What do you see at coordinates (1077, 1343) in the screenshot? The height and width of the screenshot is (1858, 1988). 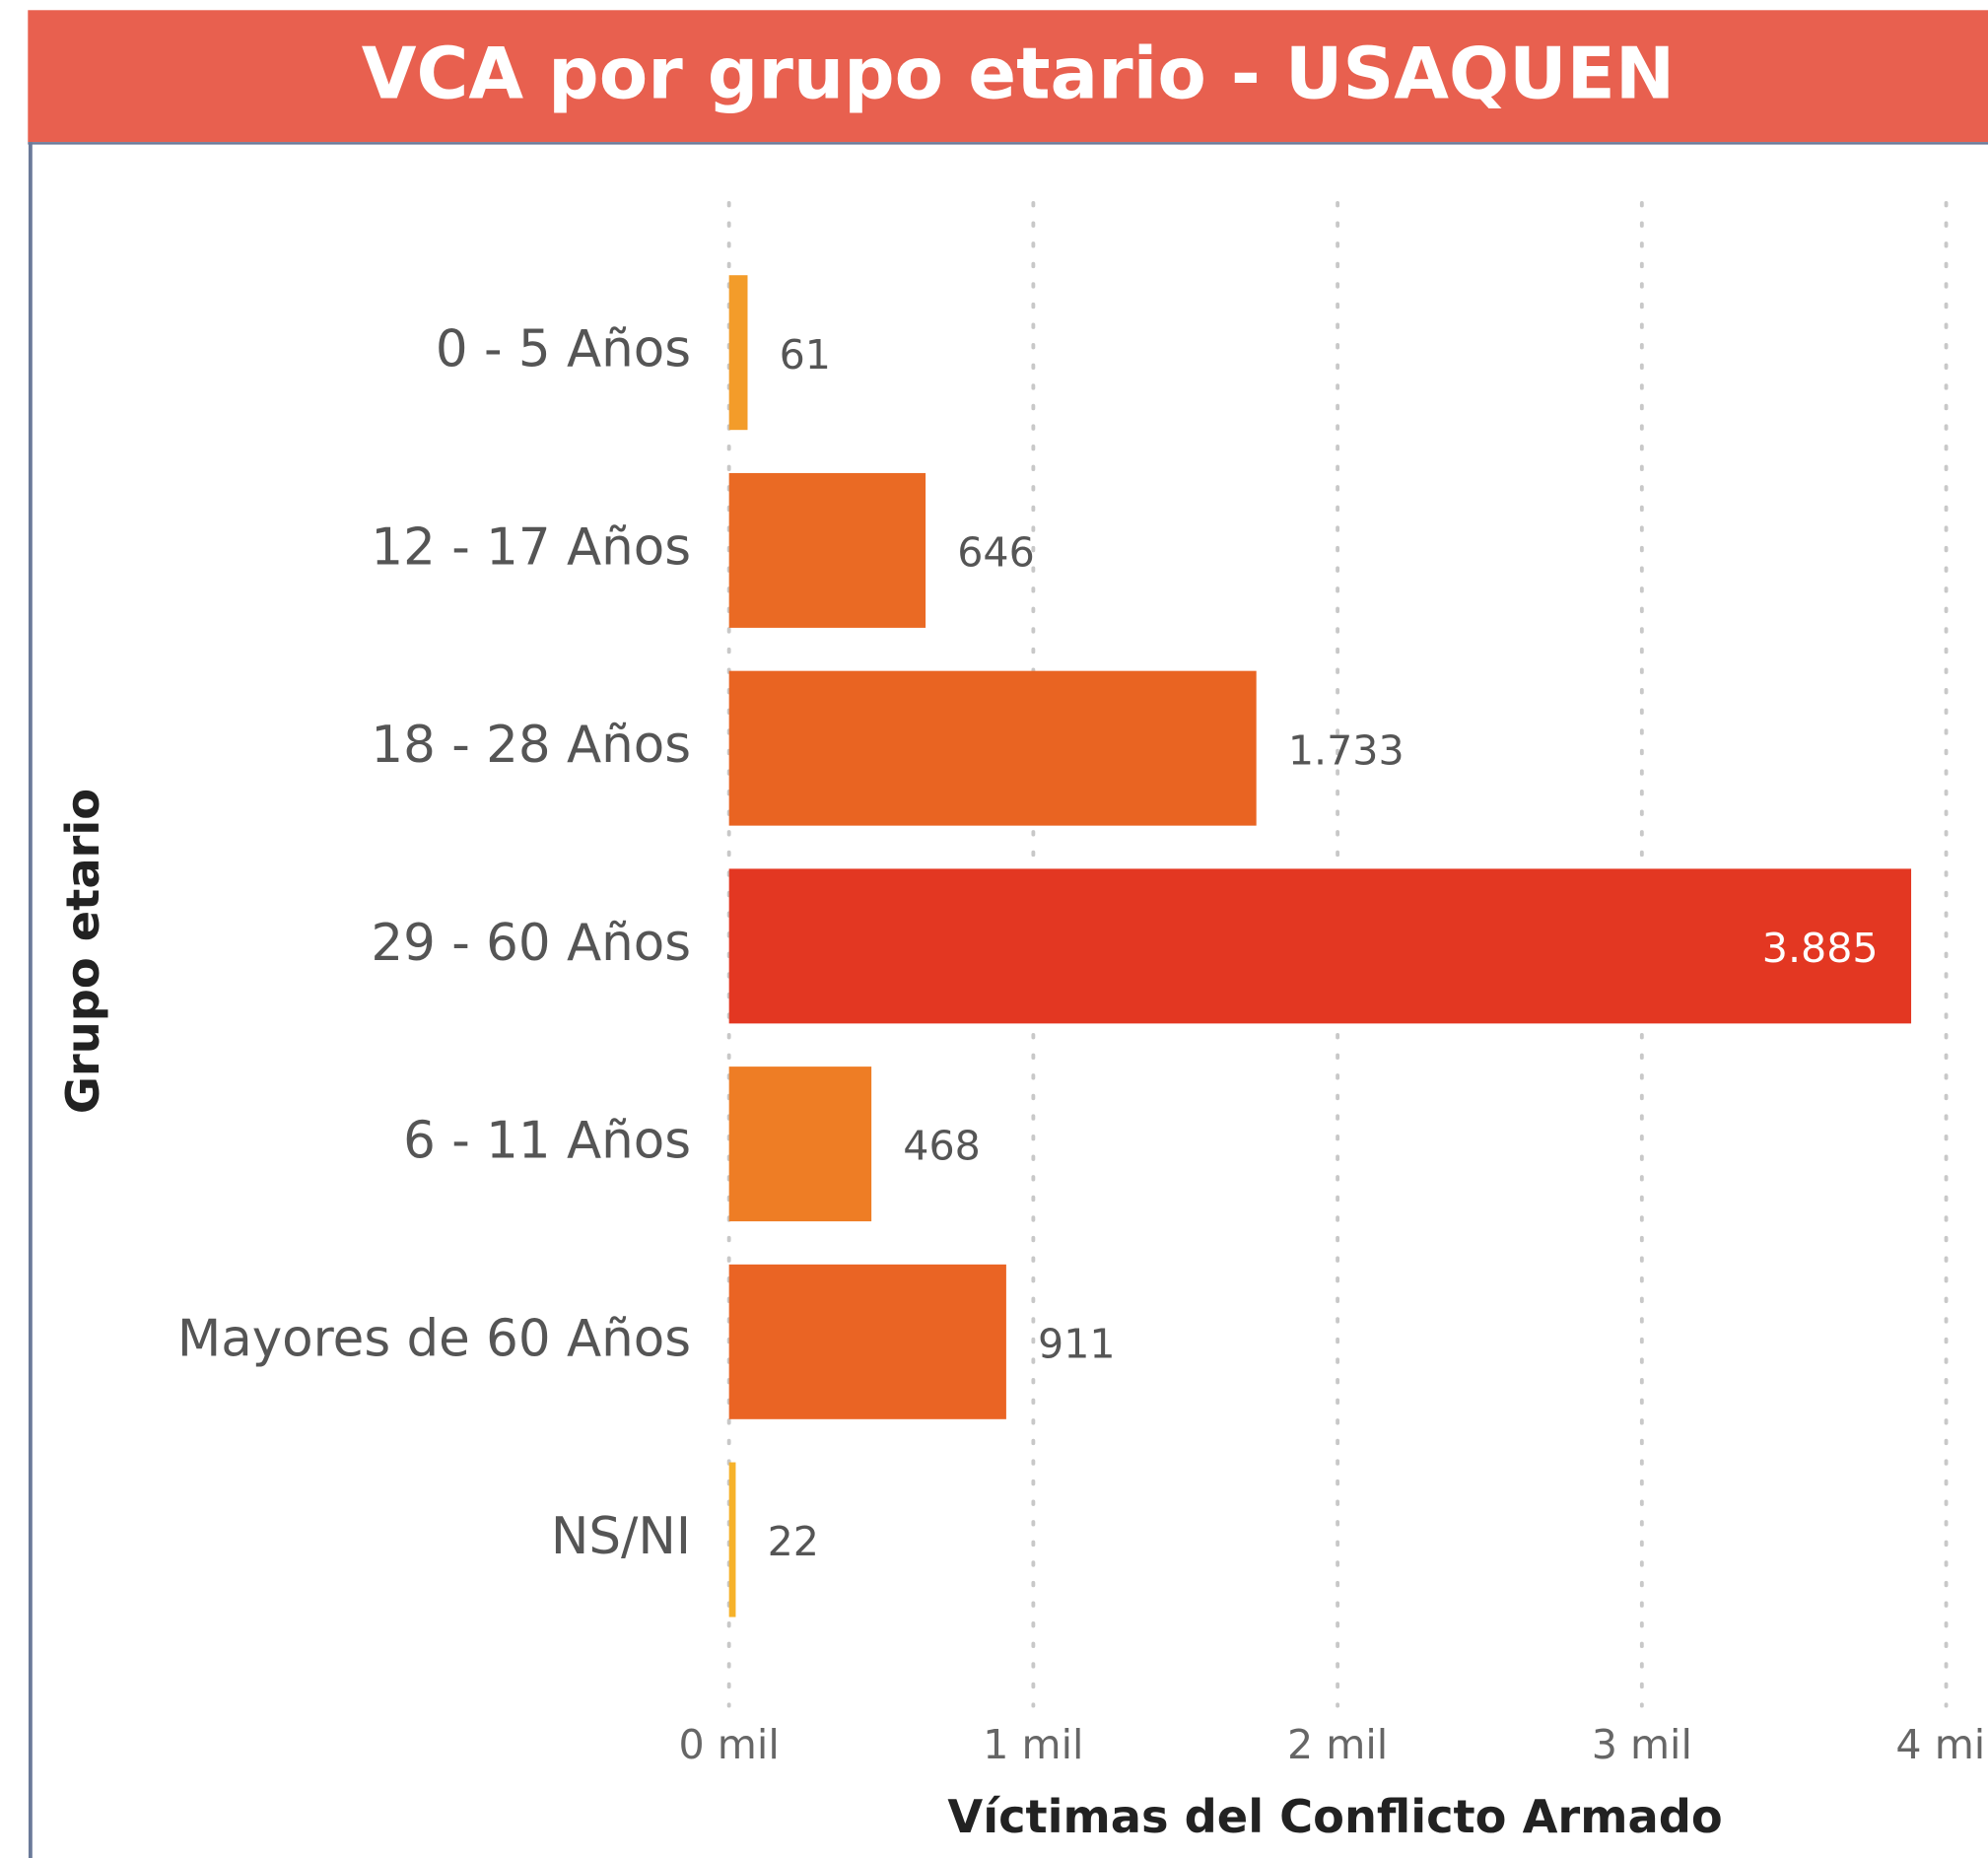 I see `value-label: 911` at bounding box center [1077, 1343].